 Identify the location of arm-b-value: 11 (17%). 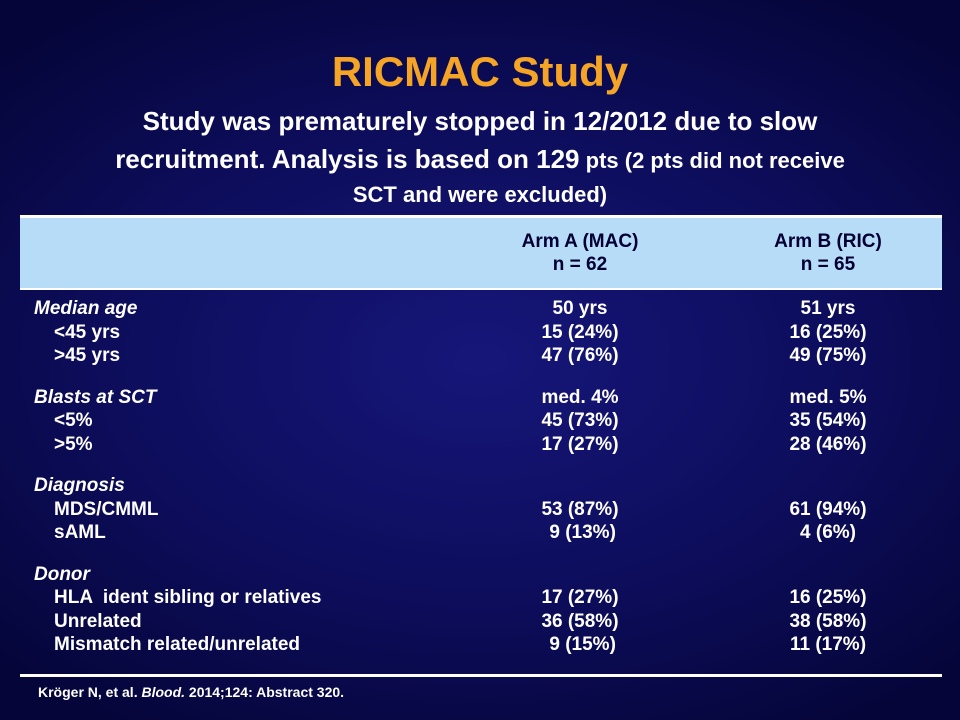
(828, 644).